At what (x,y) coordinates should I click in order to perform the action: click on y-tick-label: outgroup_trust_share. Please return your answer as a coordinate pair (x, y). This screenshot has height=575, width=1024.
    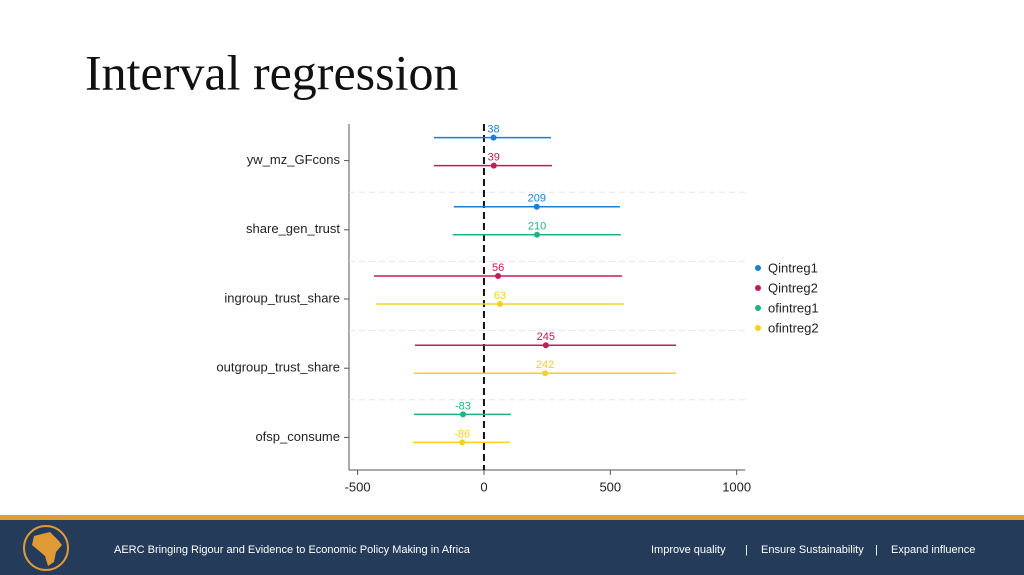
    Looking at the image, I should click on (278, 367).